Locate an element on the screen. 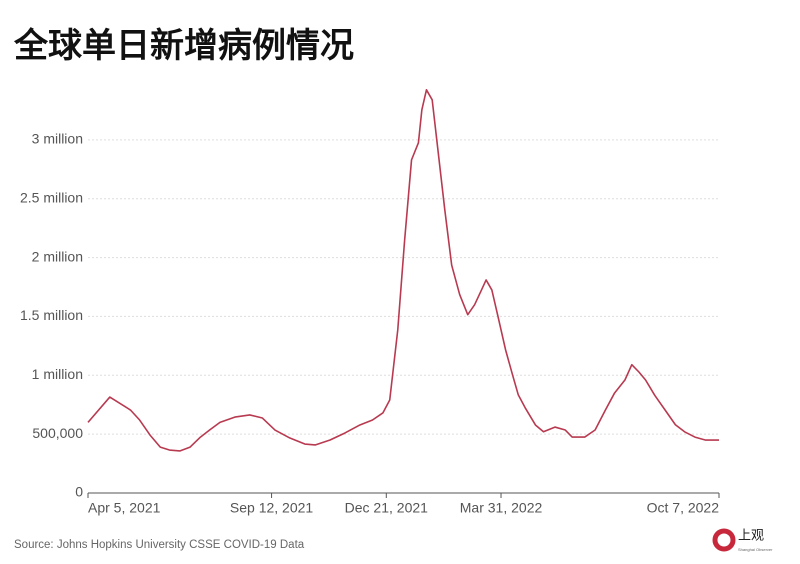 The image size is (800, 564). x-tick-label: Sep 12, 2021 is located at coordinates (272, 508).